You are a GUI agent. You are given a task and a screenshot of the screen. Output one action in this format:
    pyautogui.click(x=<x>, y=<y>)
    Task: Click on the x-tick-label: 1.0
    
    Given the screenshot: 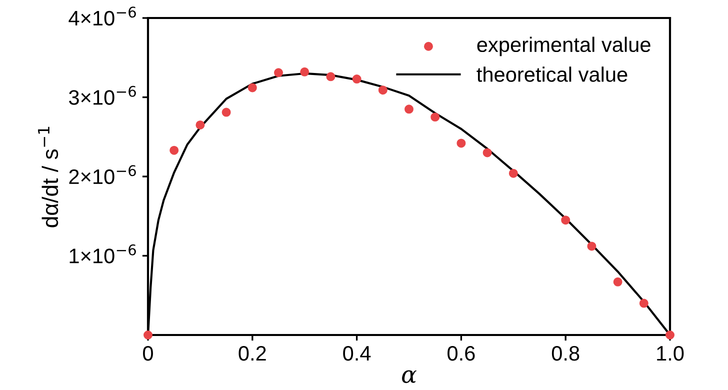 What is the action you would take?
    pyautogui.click(x=670, y=353)
    